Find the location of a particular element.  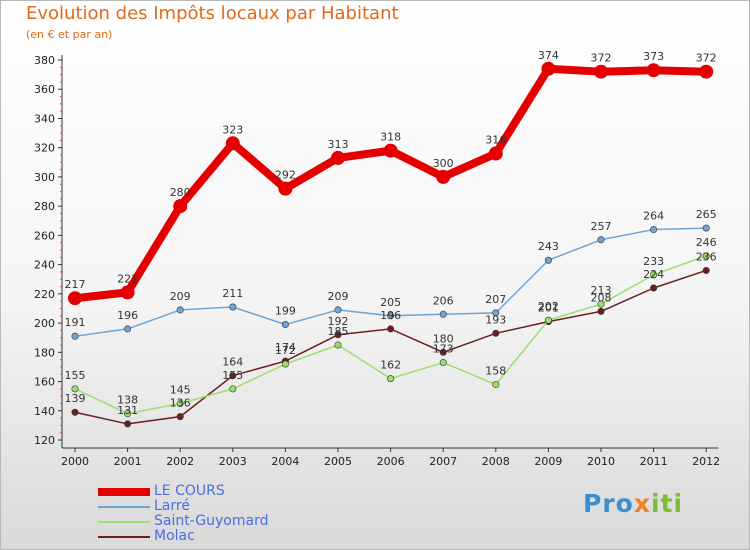

data-label: 233 is located at coordinates (653, 261).